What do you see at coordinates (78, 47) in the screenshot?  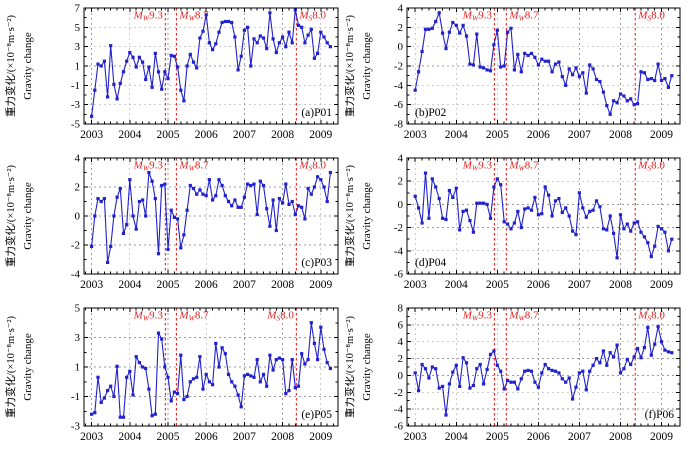 I see `y-tick-label: 3` at bounding box center [78, 47].